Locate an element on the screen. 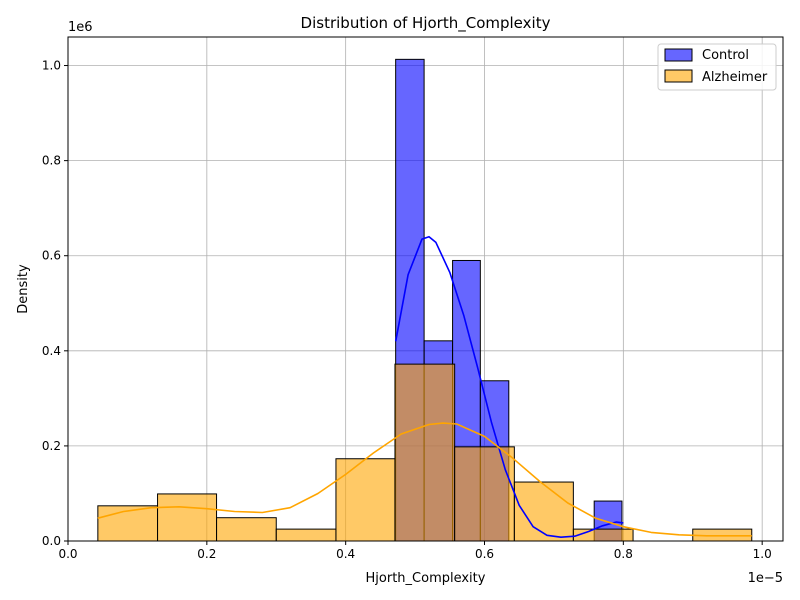  y-tick-label: 0.0 is located at coordinates (51, 541).